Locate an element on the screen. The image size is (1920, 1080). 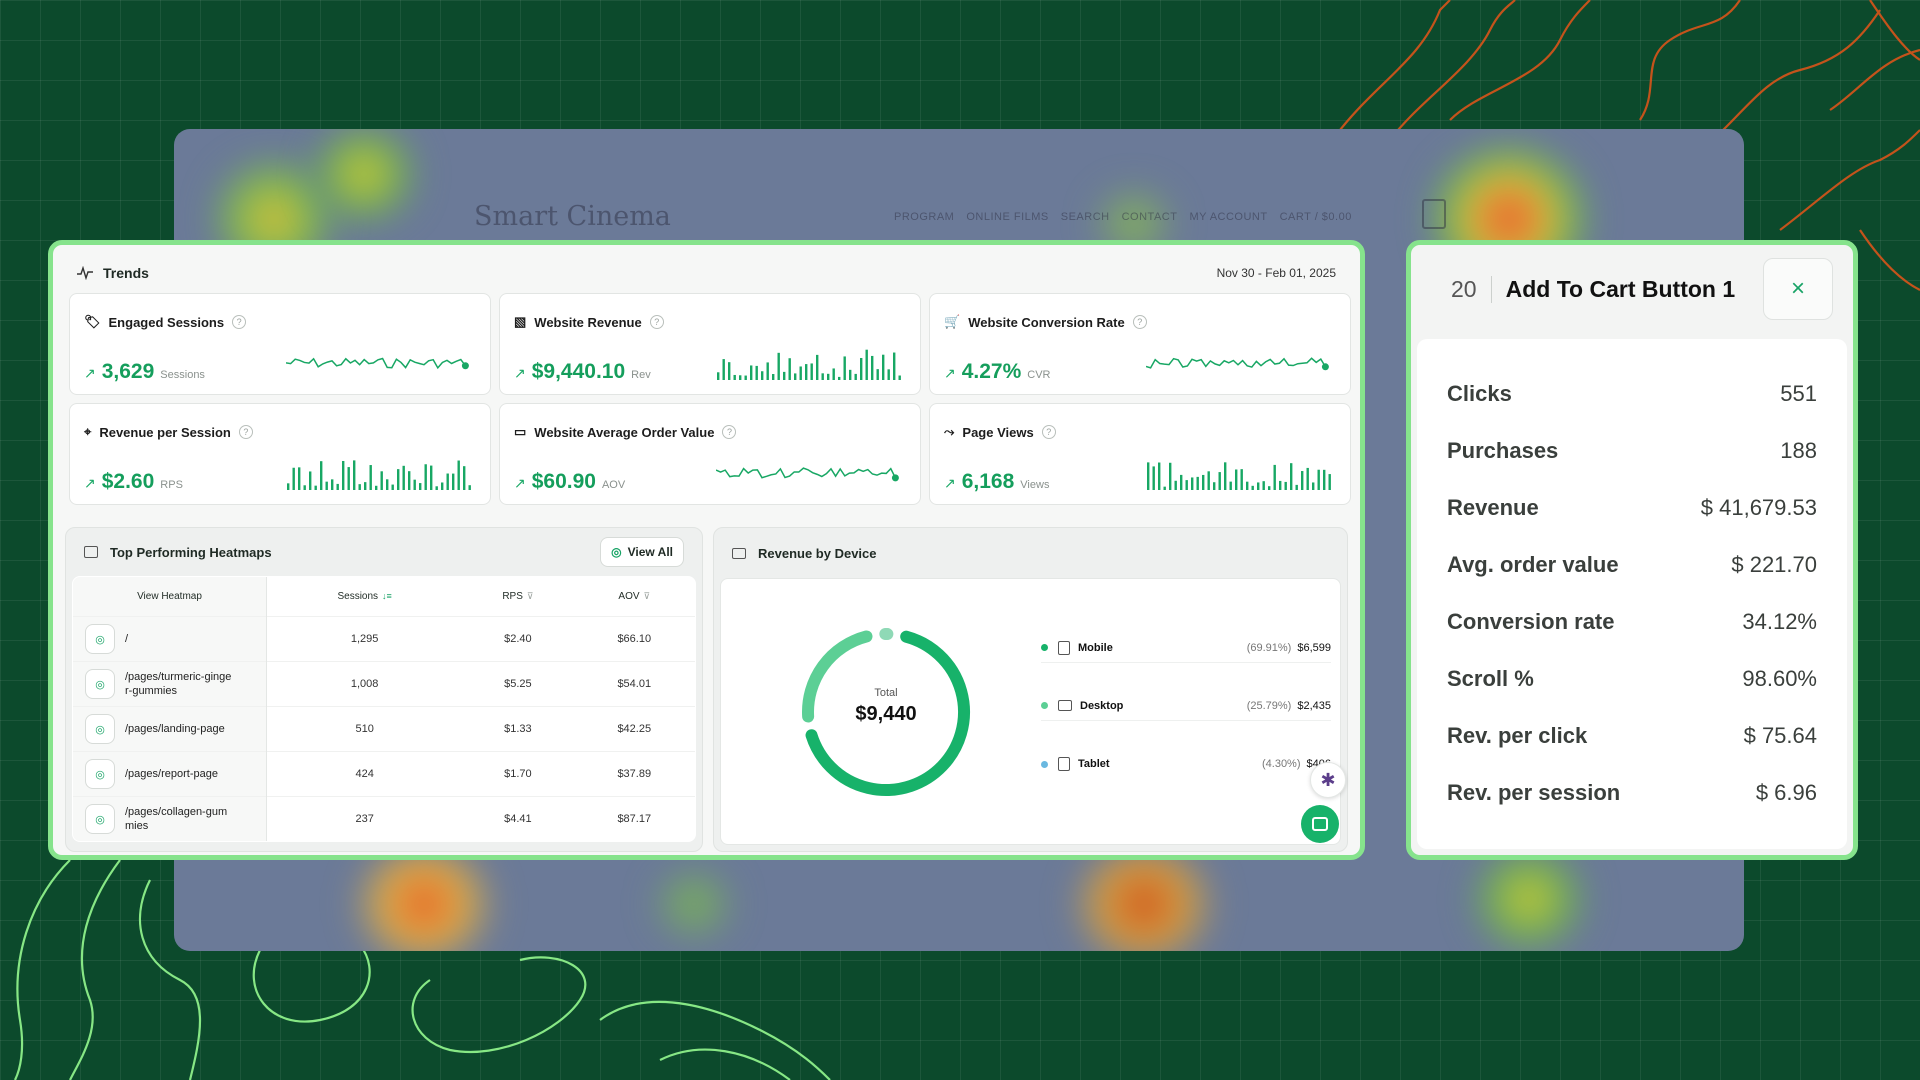
rps-cell: $2.40 is located at coordinates (518, 639).